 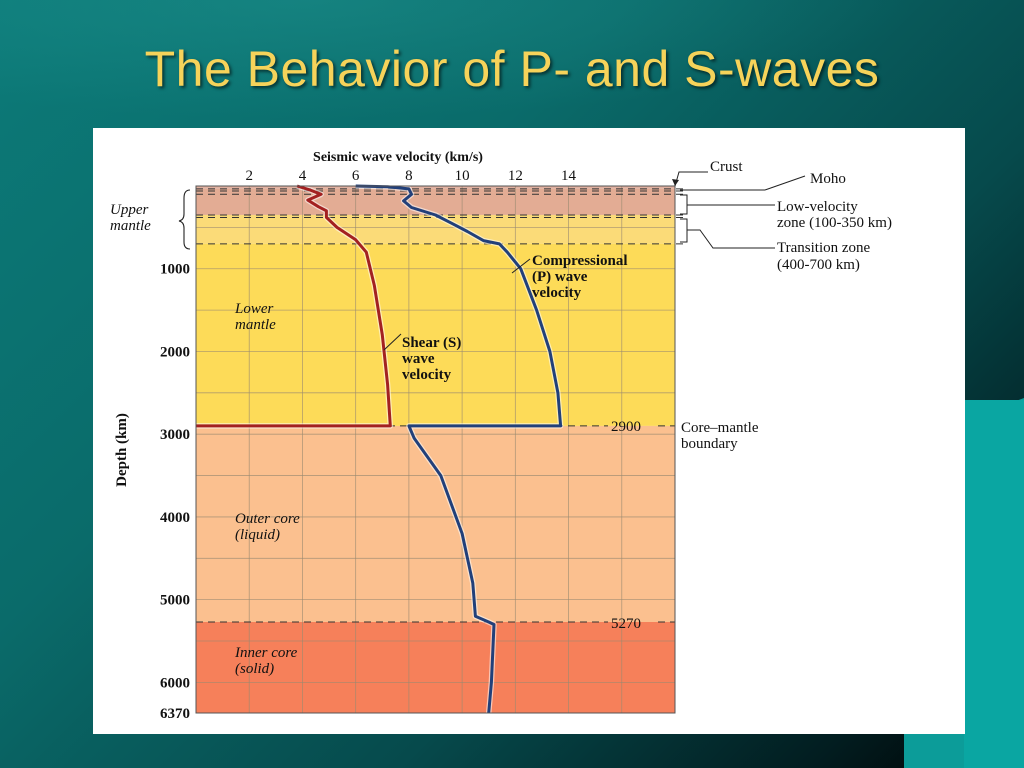 What do you see at coordinates (521, 266) in the screenshot?
I see `p-wave-leader` at bounding box center [521, 266].